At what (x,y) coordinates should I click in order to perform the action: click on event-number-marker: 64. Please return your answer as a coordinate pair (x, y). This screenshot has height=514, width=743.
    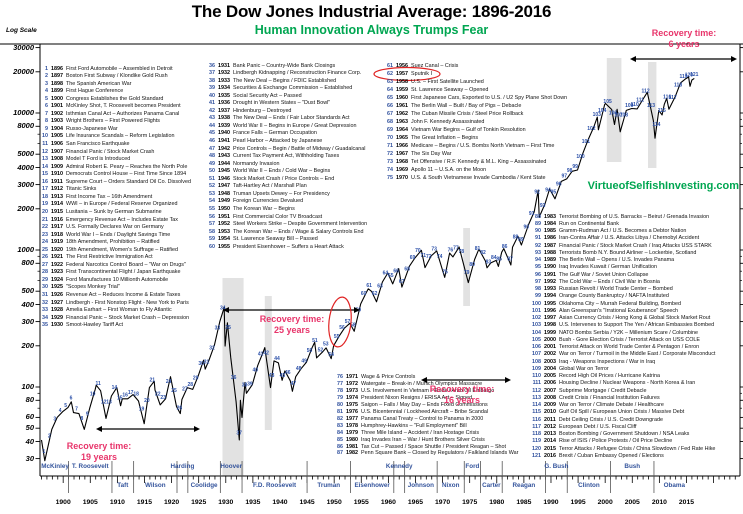
    Looking at the image, I should click on (386, 274).